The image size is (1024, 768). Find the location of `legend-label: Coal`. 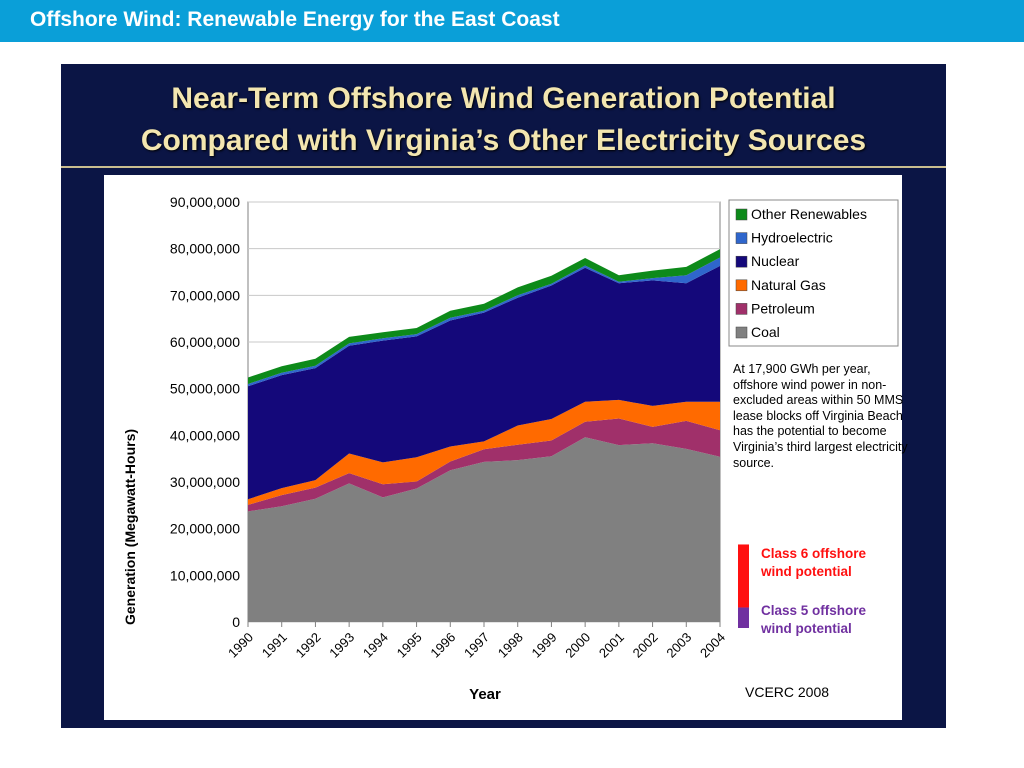

legend-label: Coal is located at coordinates (765, 332).